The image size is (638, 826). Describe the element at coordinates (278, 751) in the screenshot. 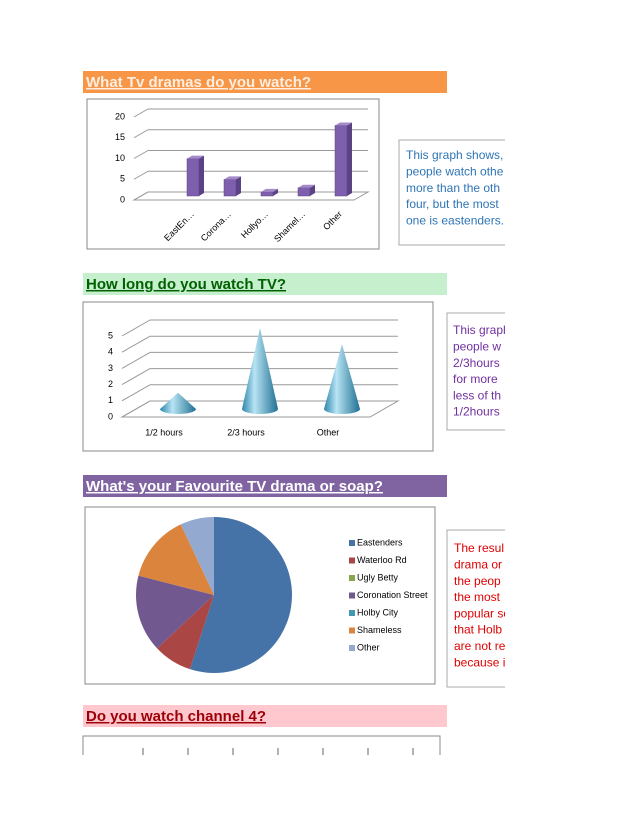

I see `partial-axis` at that location.